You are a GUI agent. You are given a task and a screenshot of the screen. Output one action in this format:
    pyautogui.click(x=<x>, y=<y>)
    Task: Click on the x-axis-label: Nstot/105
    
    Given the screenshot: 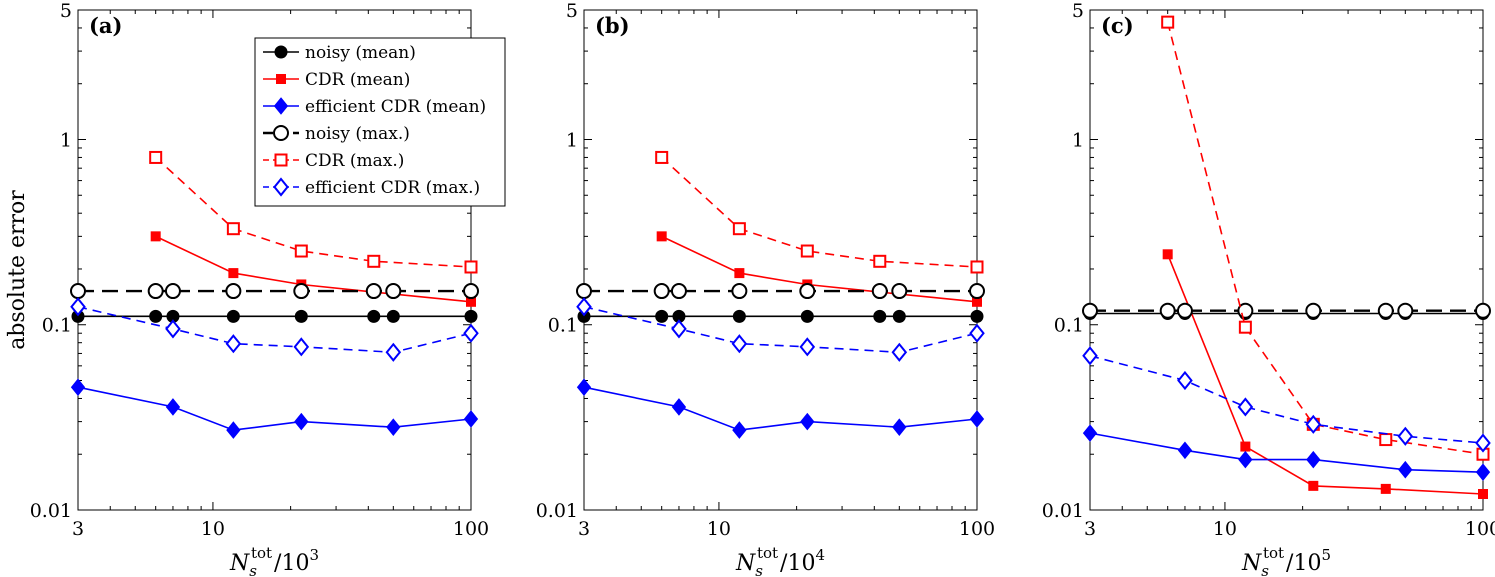 What is the action you would take?
    pyautogui.click(x=1286, y=560)
    